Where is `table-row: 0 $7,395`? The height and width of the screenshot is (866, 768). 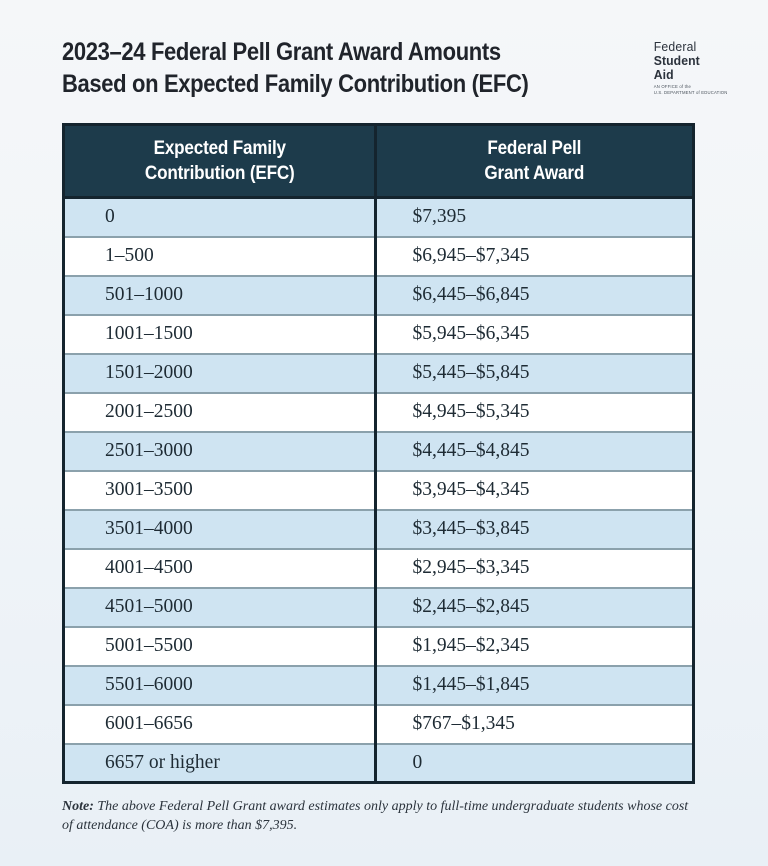 table-row: 0 $7,395 is located at coordinates (378, 217).